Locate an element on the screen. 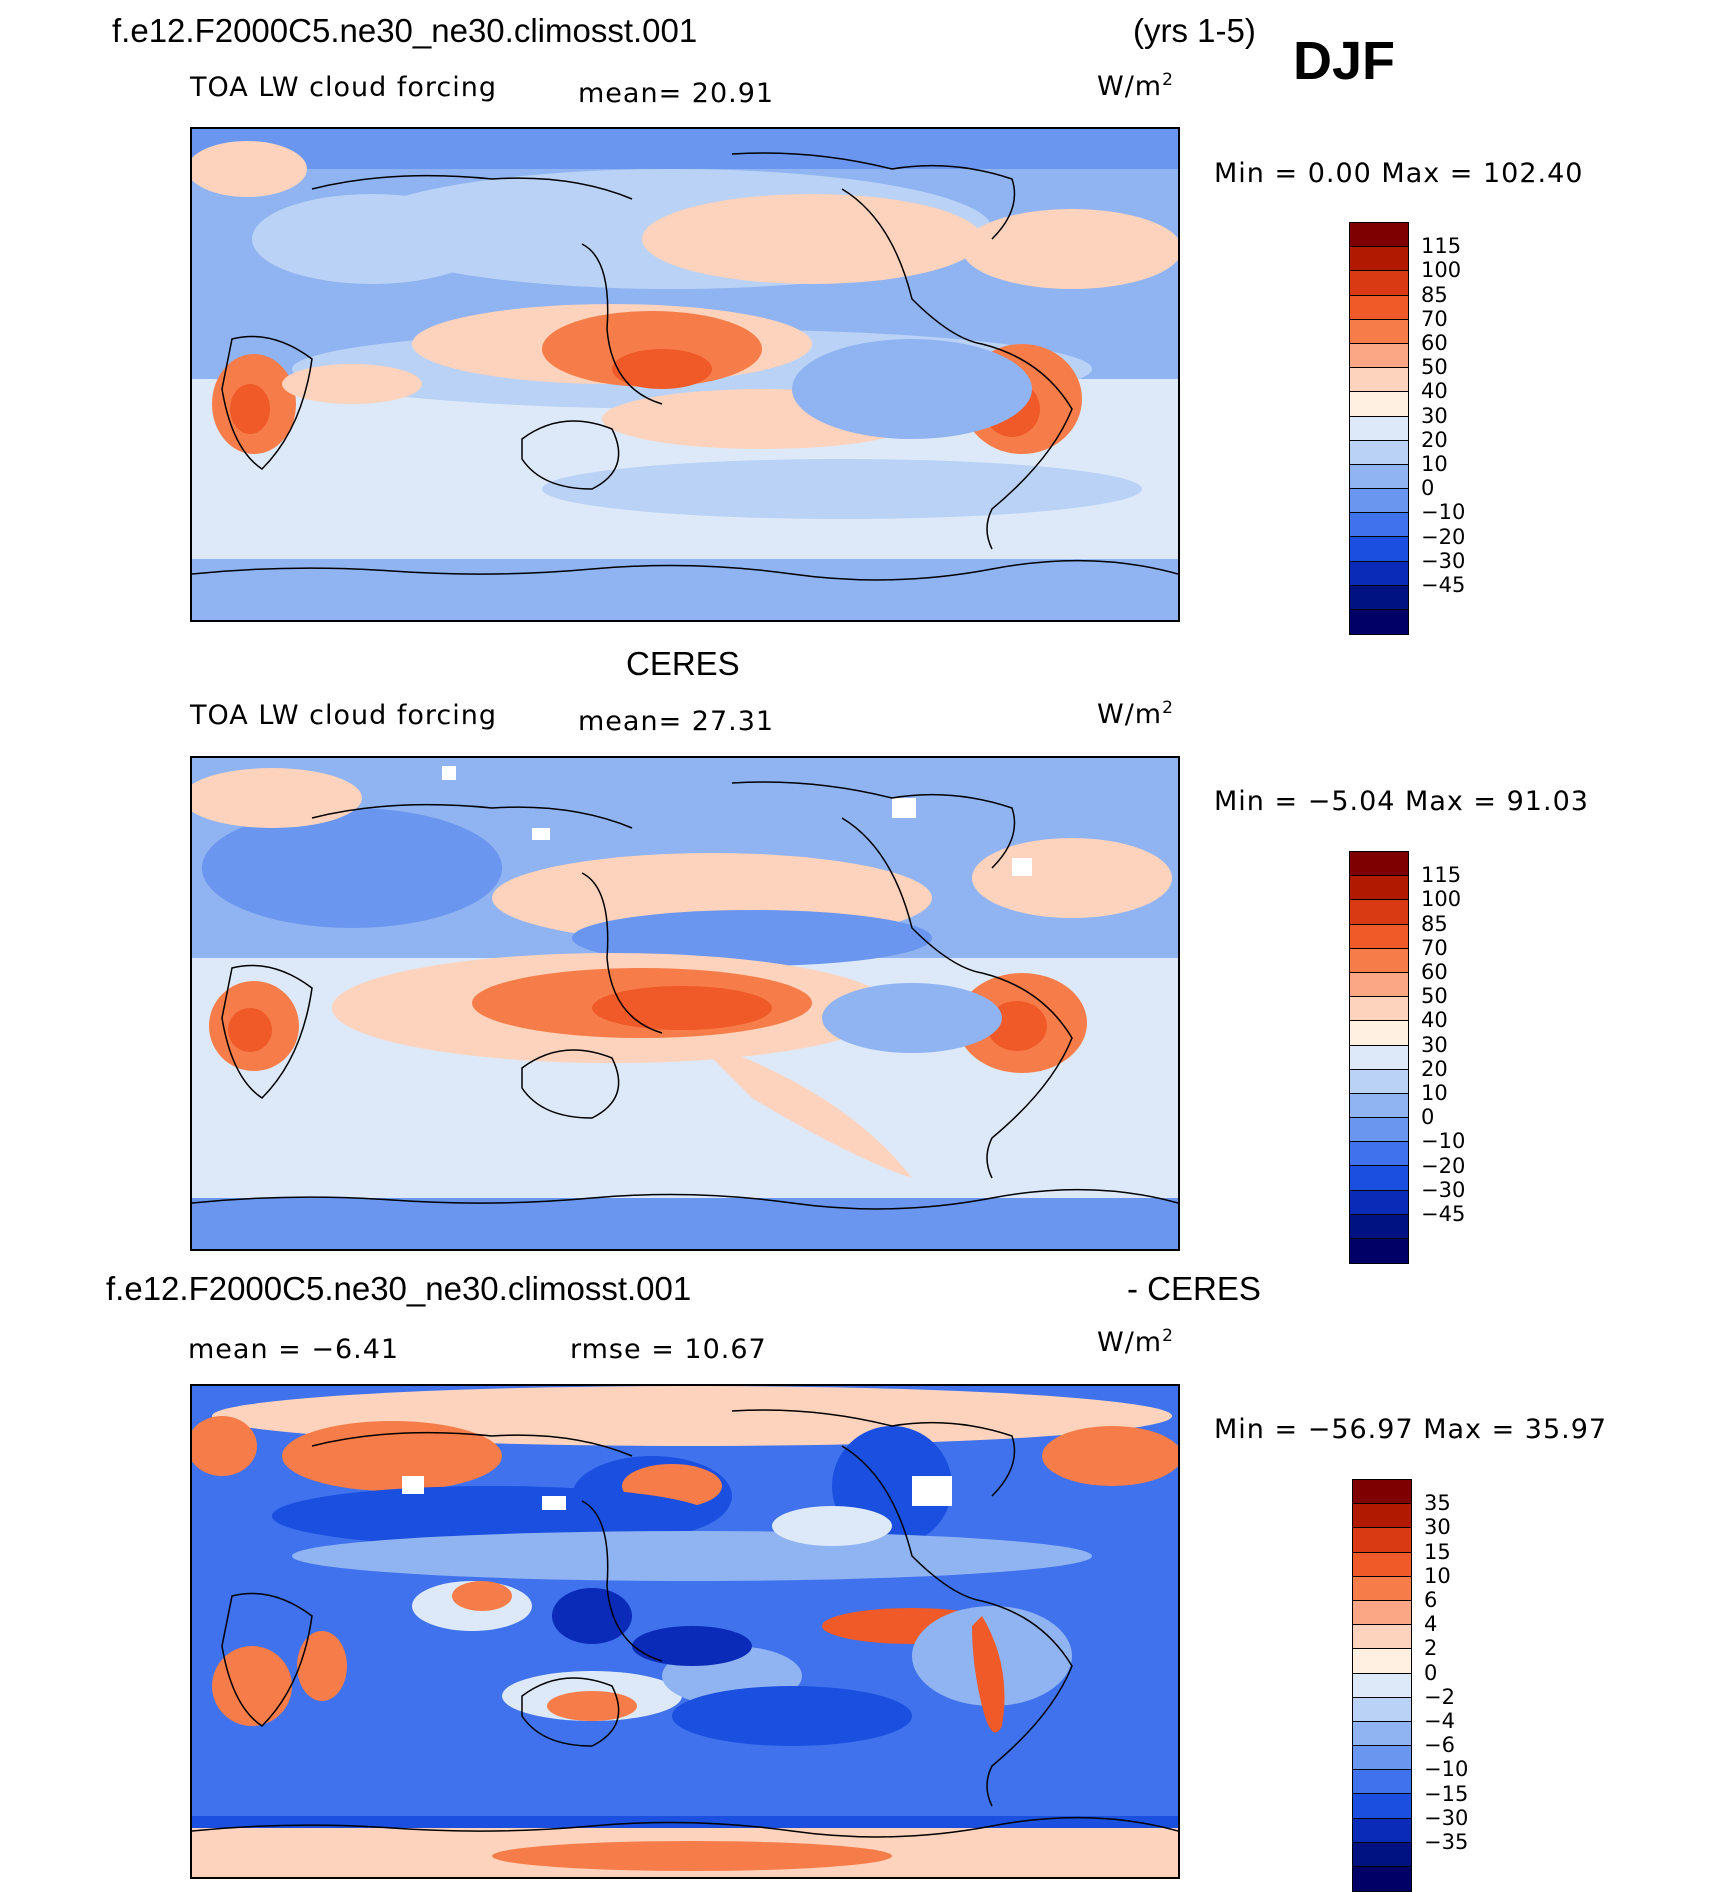 This screenshot has width=1710, height=1892. years-label: (yrs 1-5) is located at coordinates (1194, 30).